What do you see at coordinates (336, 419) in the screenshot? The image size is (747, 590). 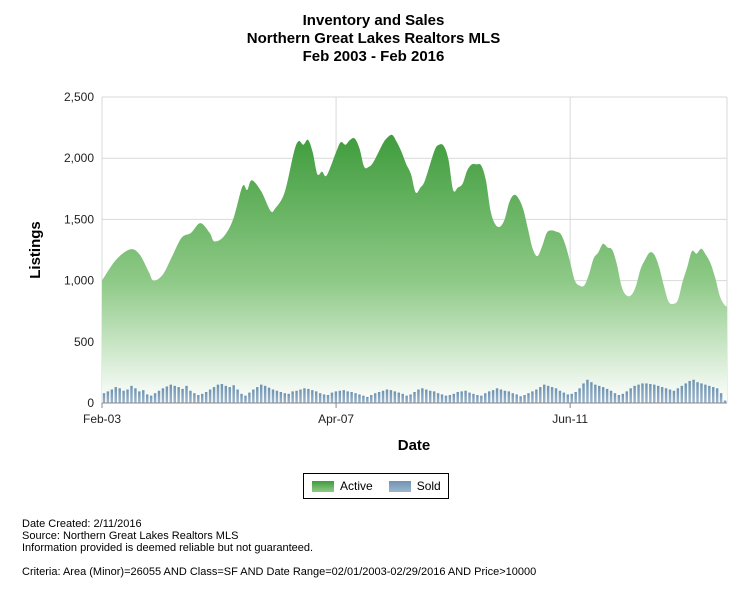 I see `x-tick-label: Apr-07` at bounding box center [336, 419].